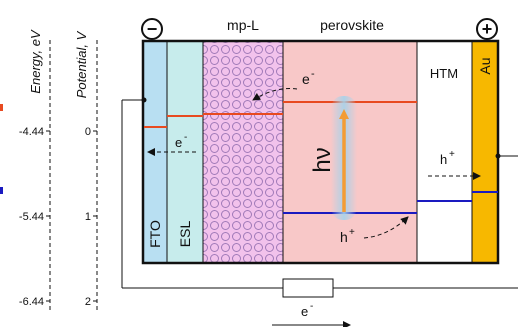 The image size is (518, 327). Describe the element at coordinates (308, 288) in the screenshot. I see `load-resistor` at that location.